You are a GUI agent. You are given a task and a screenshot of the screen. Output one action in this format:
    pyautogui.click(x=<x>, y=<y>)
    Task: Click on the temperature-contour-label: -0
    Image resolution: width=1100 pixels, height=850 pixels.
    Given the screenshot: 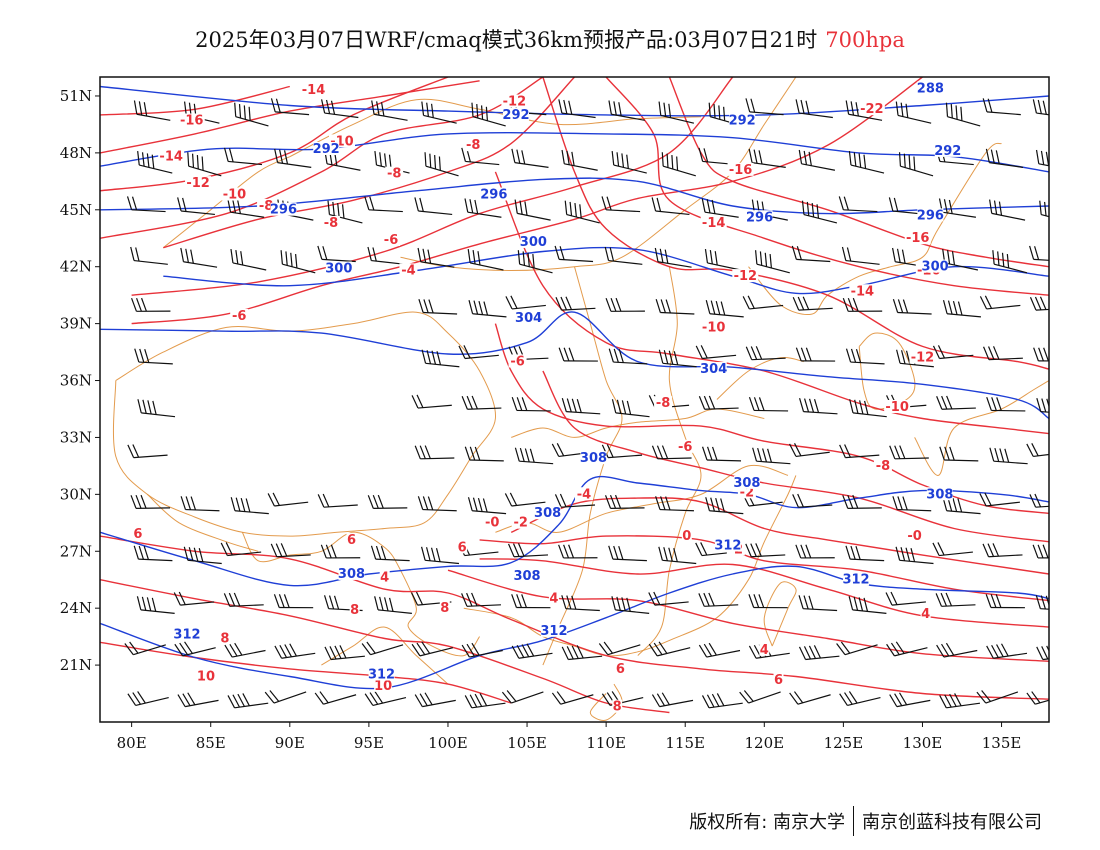 What is the action you would take?
    pyautogui.click(x=914, y=536)
    